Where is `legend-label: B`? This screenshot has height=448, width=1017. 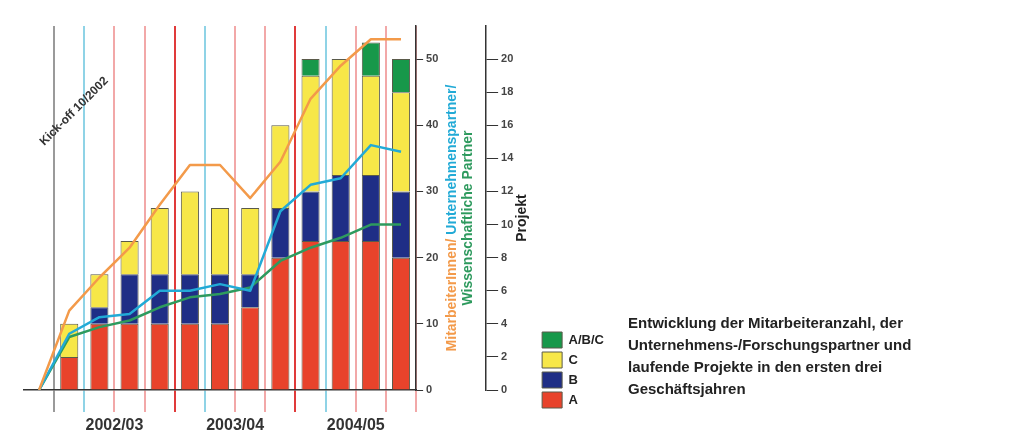 legend-label: B is located at coordinates (573, 379).